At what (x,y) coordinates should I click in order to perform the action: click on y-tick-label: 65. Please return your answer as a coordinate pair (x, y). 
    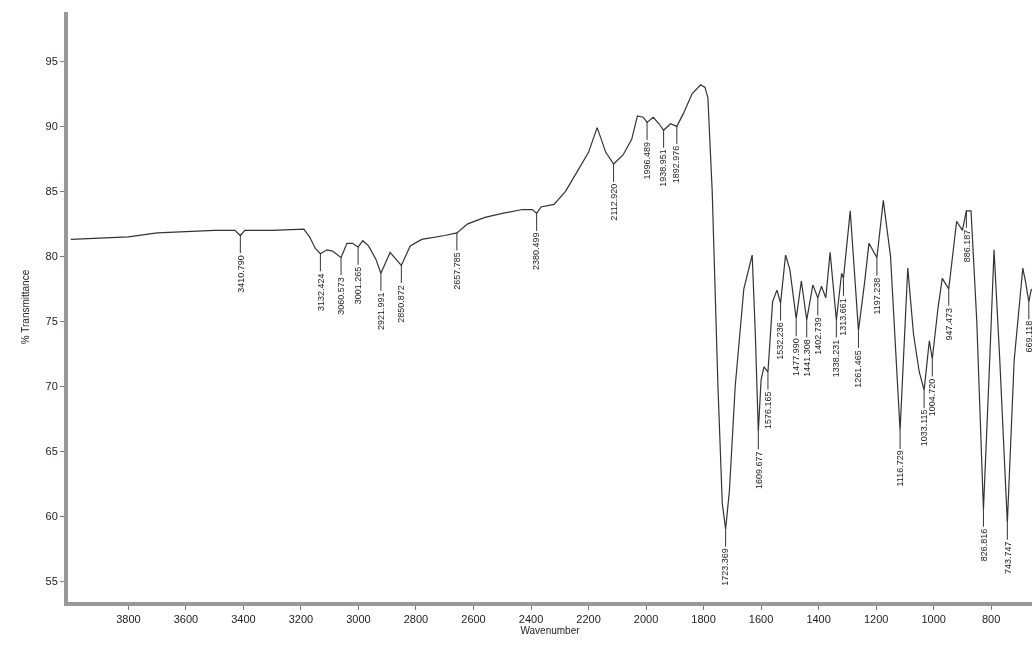
    Looking at the image, I should click on (51, 451).